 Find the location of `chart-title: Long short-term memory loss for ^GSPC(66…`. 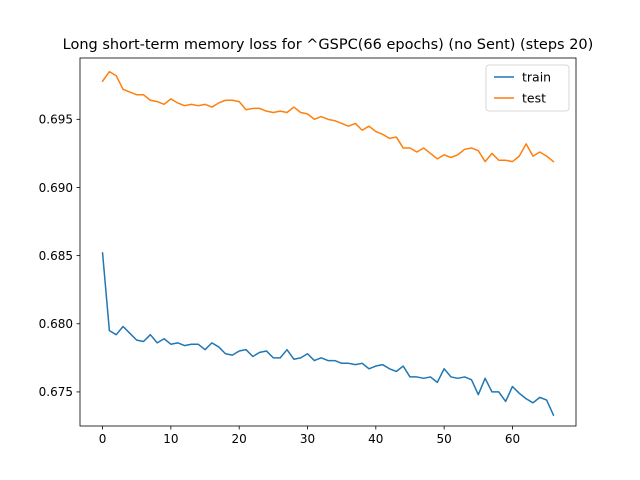

chart-title: Long short-term memory loss for ^GSPC(66… is located at coordinates (328, 45).